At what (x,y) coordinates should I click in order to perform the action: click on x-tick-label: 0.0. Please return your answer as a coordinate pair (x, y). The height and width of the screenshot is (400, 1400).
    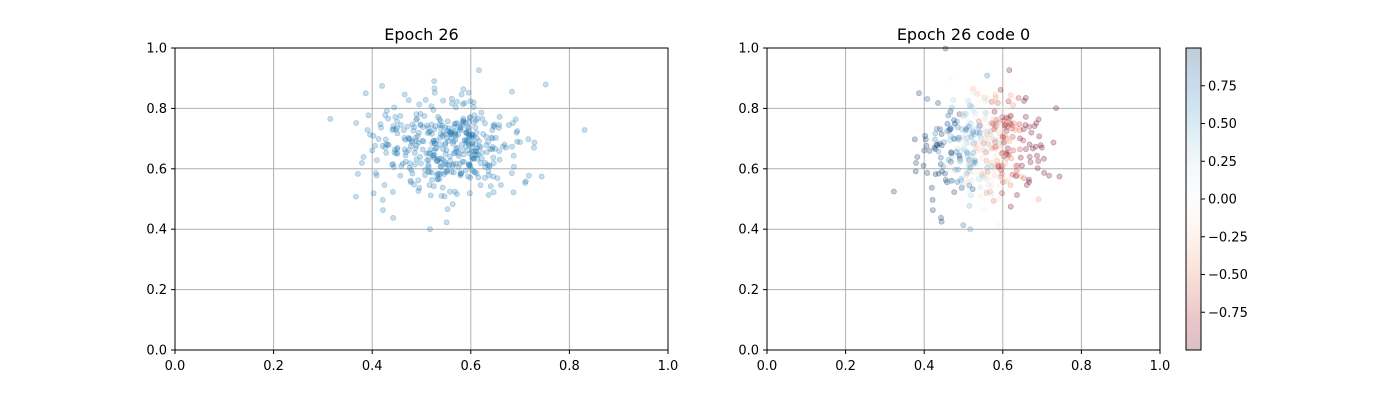
    Looking at the image, I should click on (767, 366).